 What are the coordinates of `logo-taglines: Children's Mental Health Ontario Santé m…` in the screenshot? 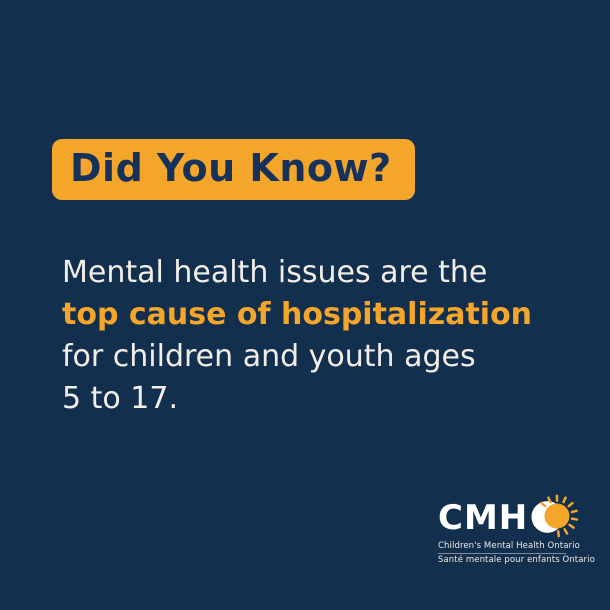 It's located at (516, 553).